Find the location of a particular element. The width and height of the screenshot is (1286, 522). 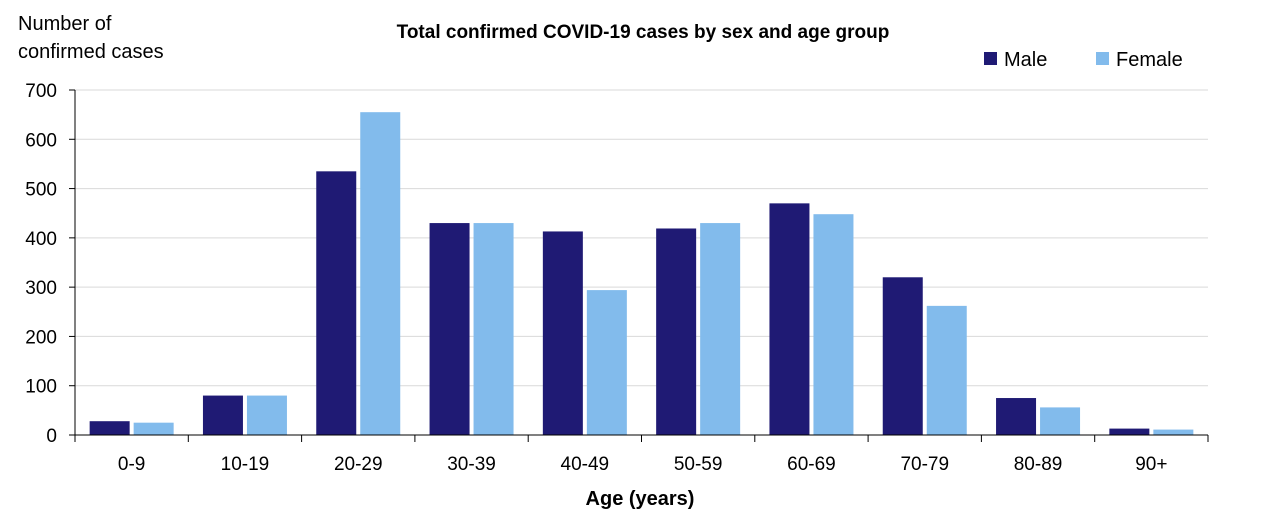

y-tick-label: 500 is located at coordinates (41, 190).